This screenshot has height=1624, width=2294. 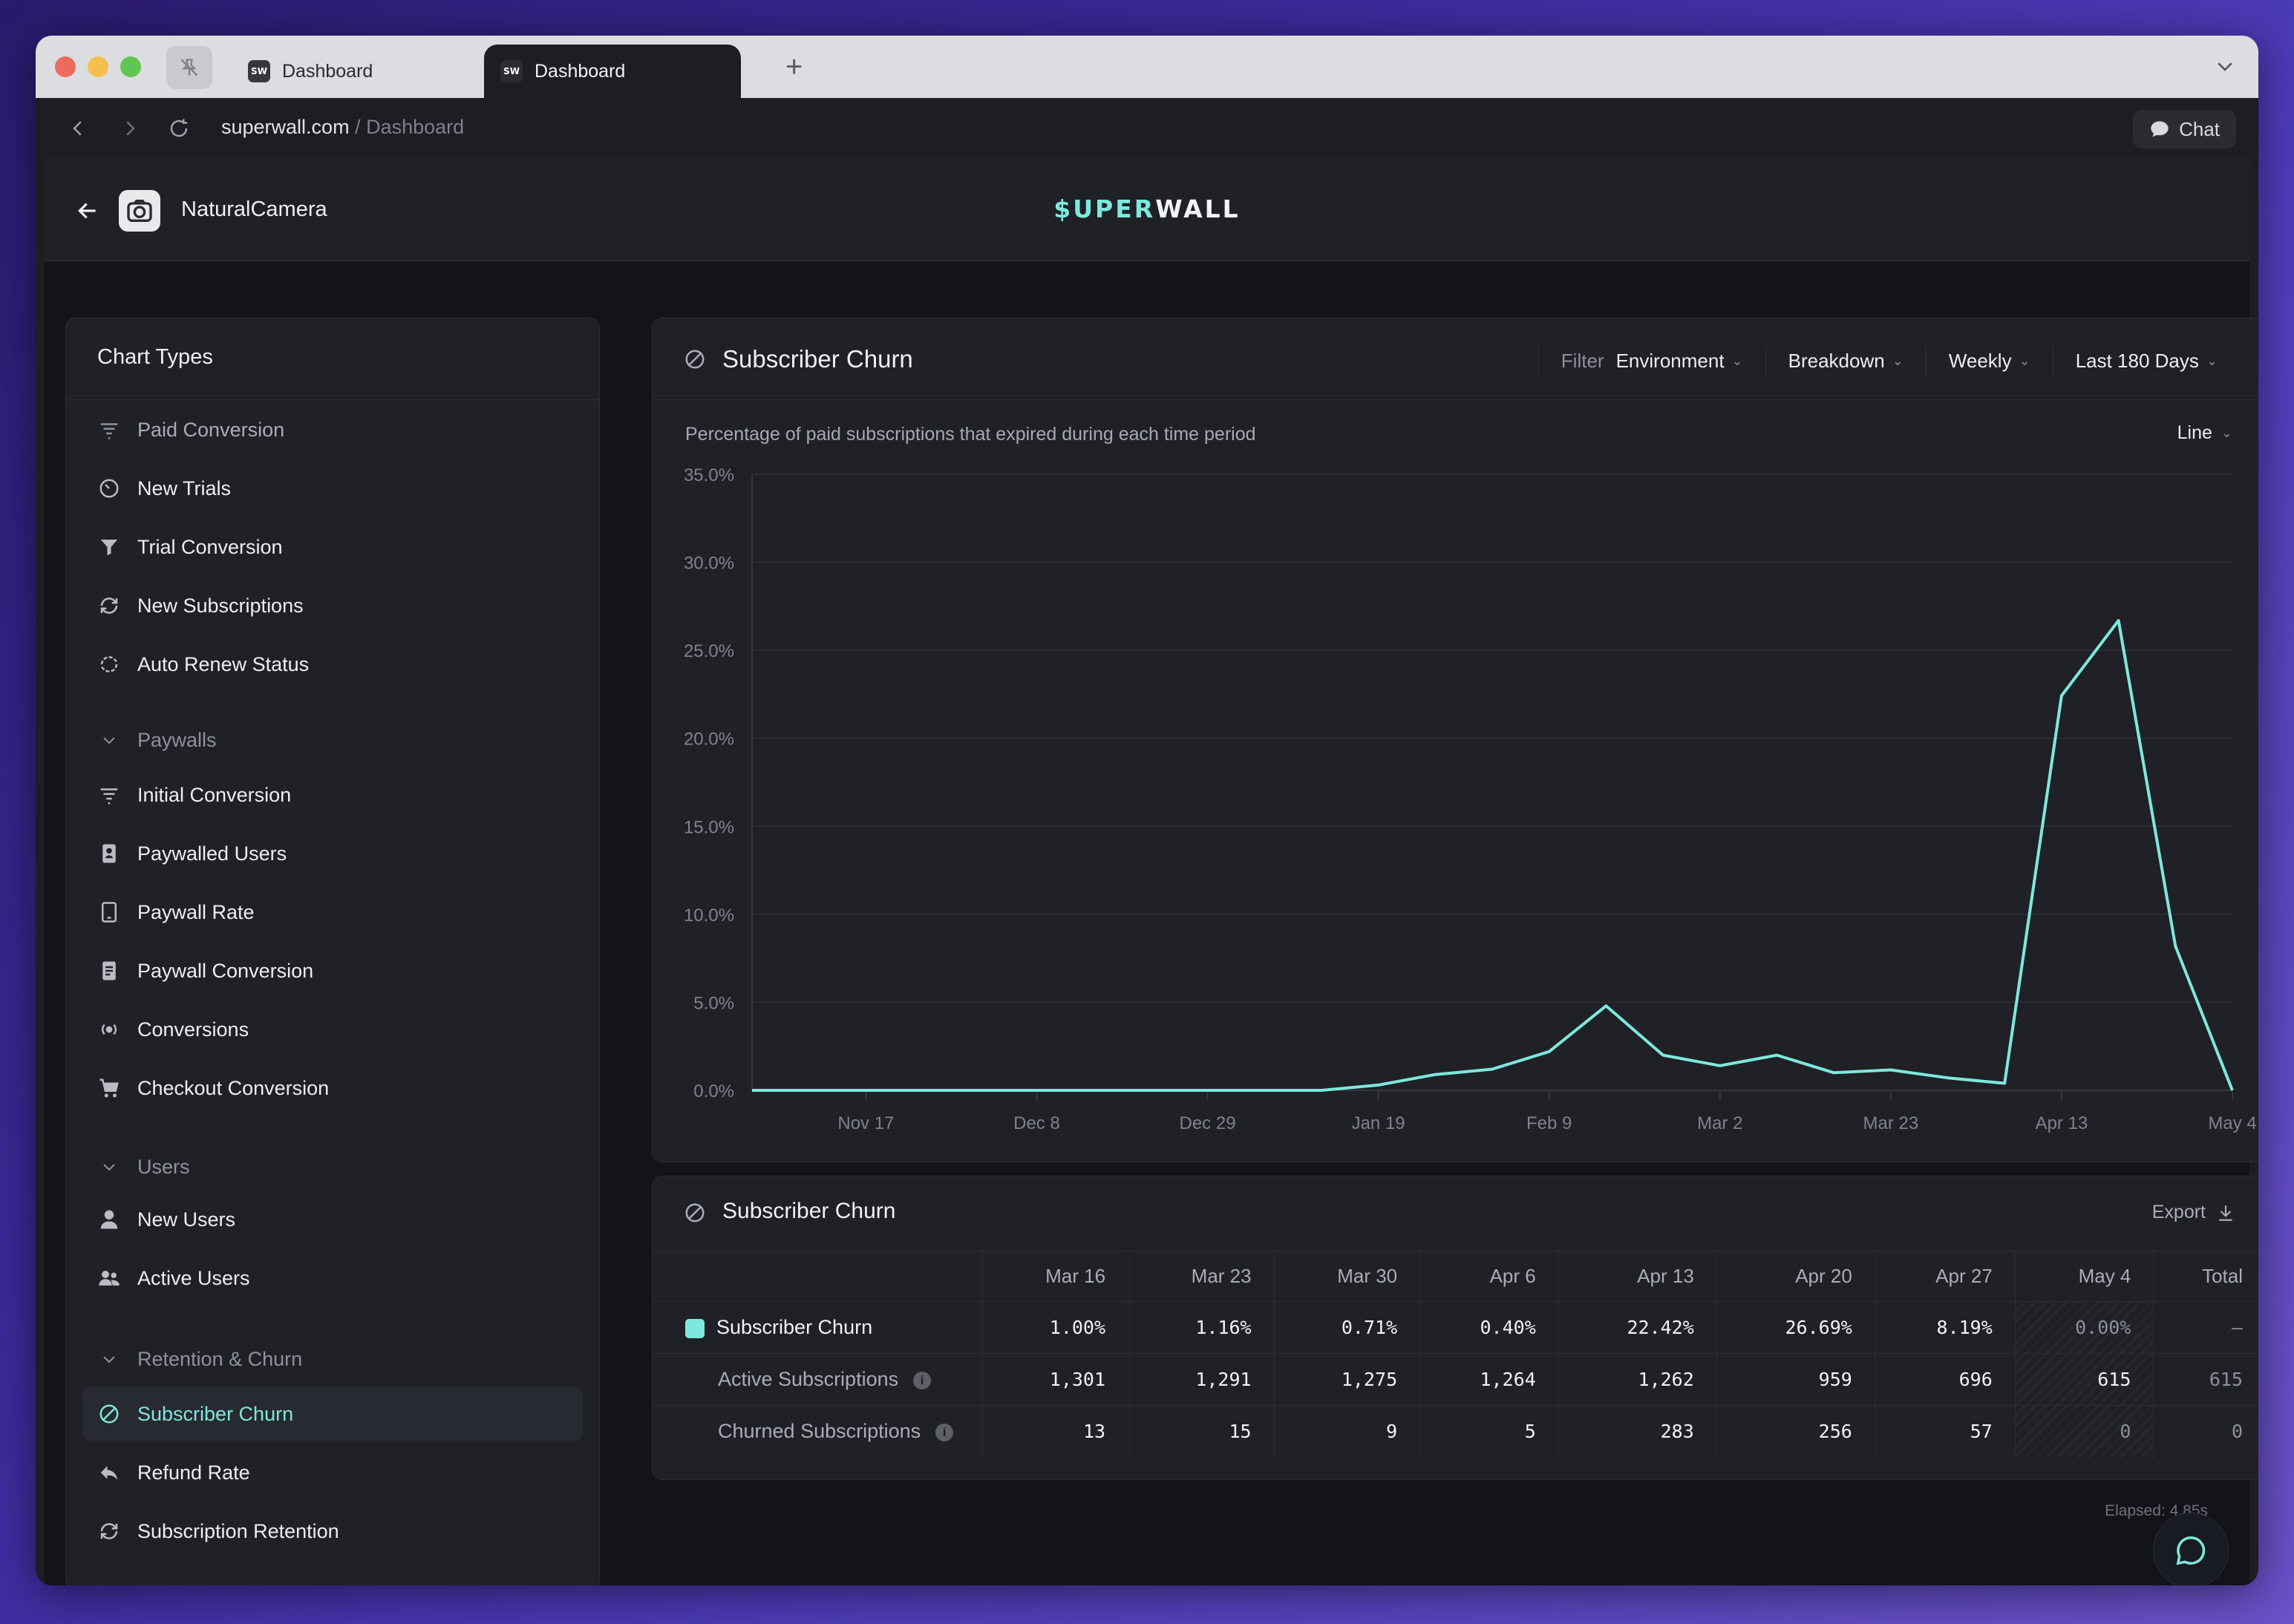 What do you see at coordinates (1489, 1277) in the screenshot?
I see `column-header: Apr 6` at bounding box center [1489, 1277].